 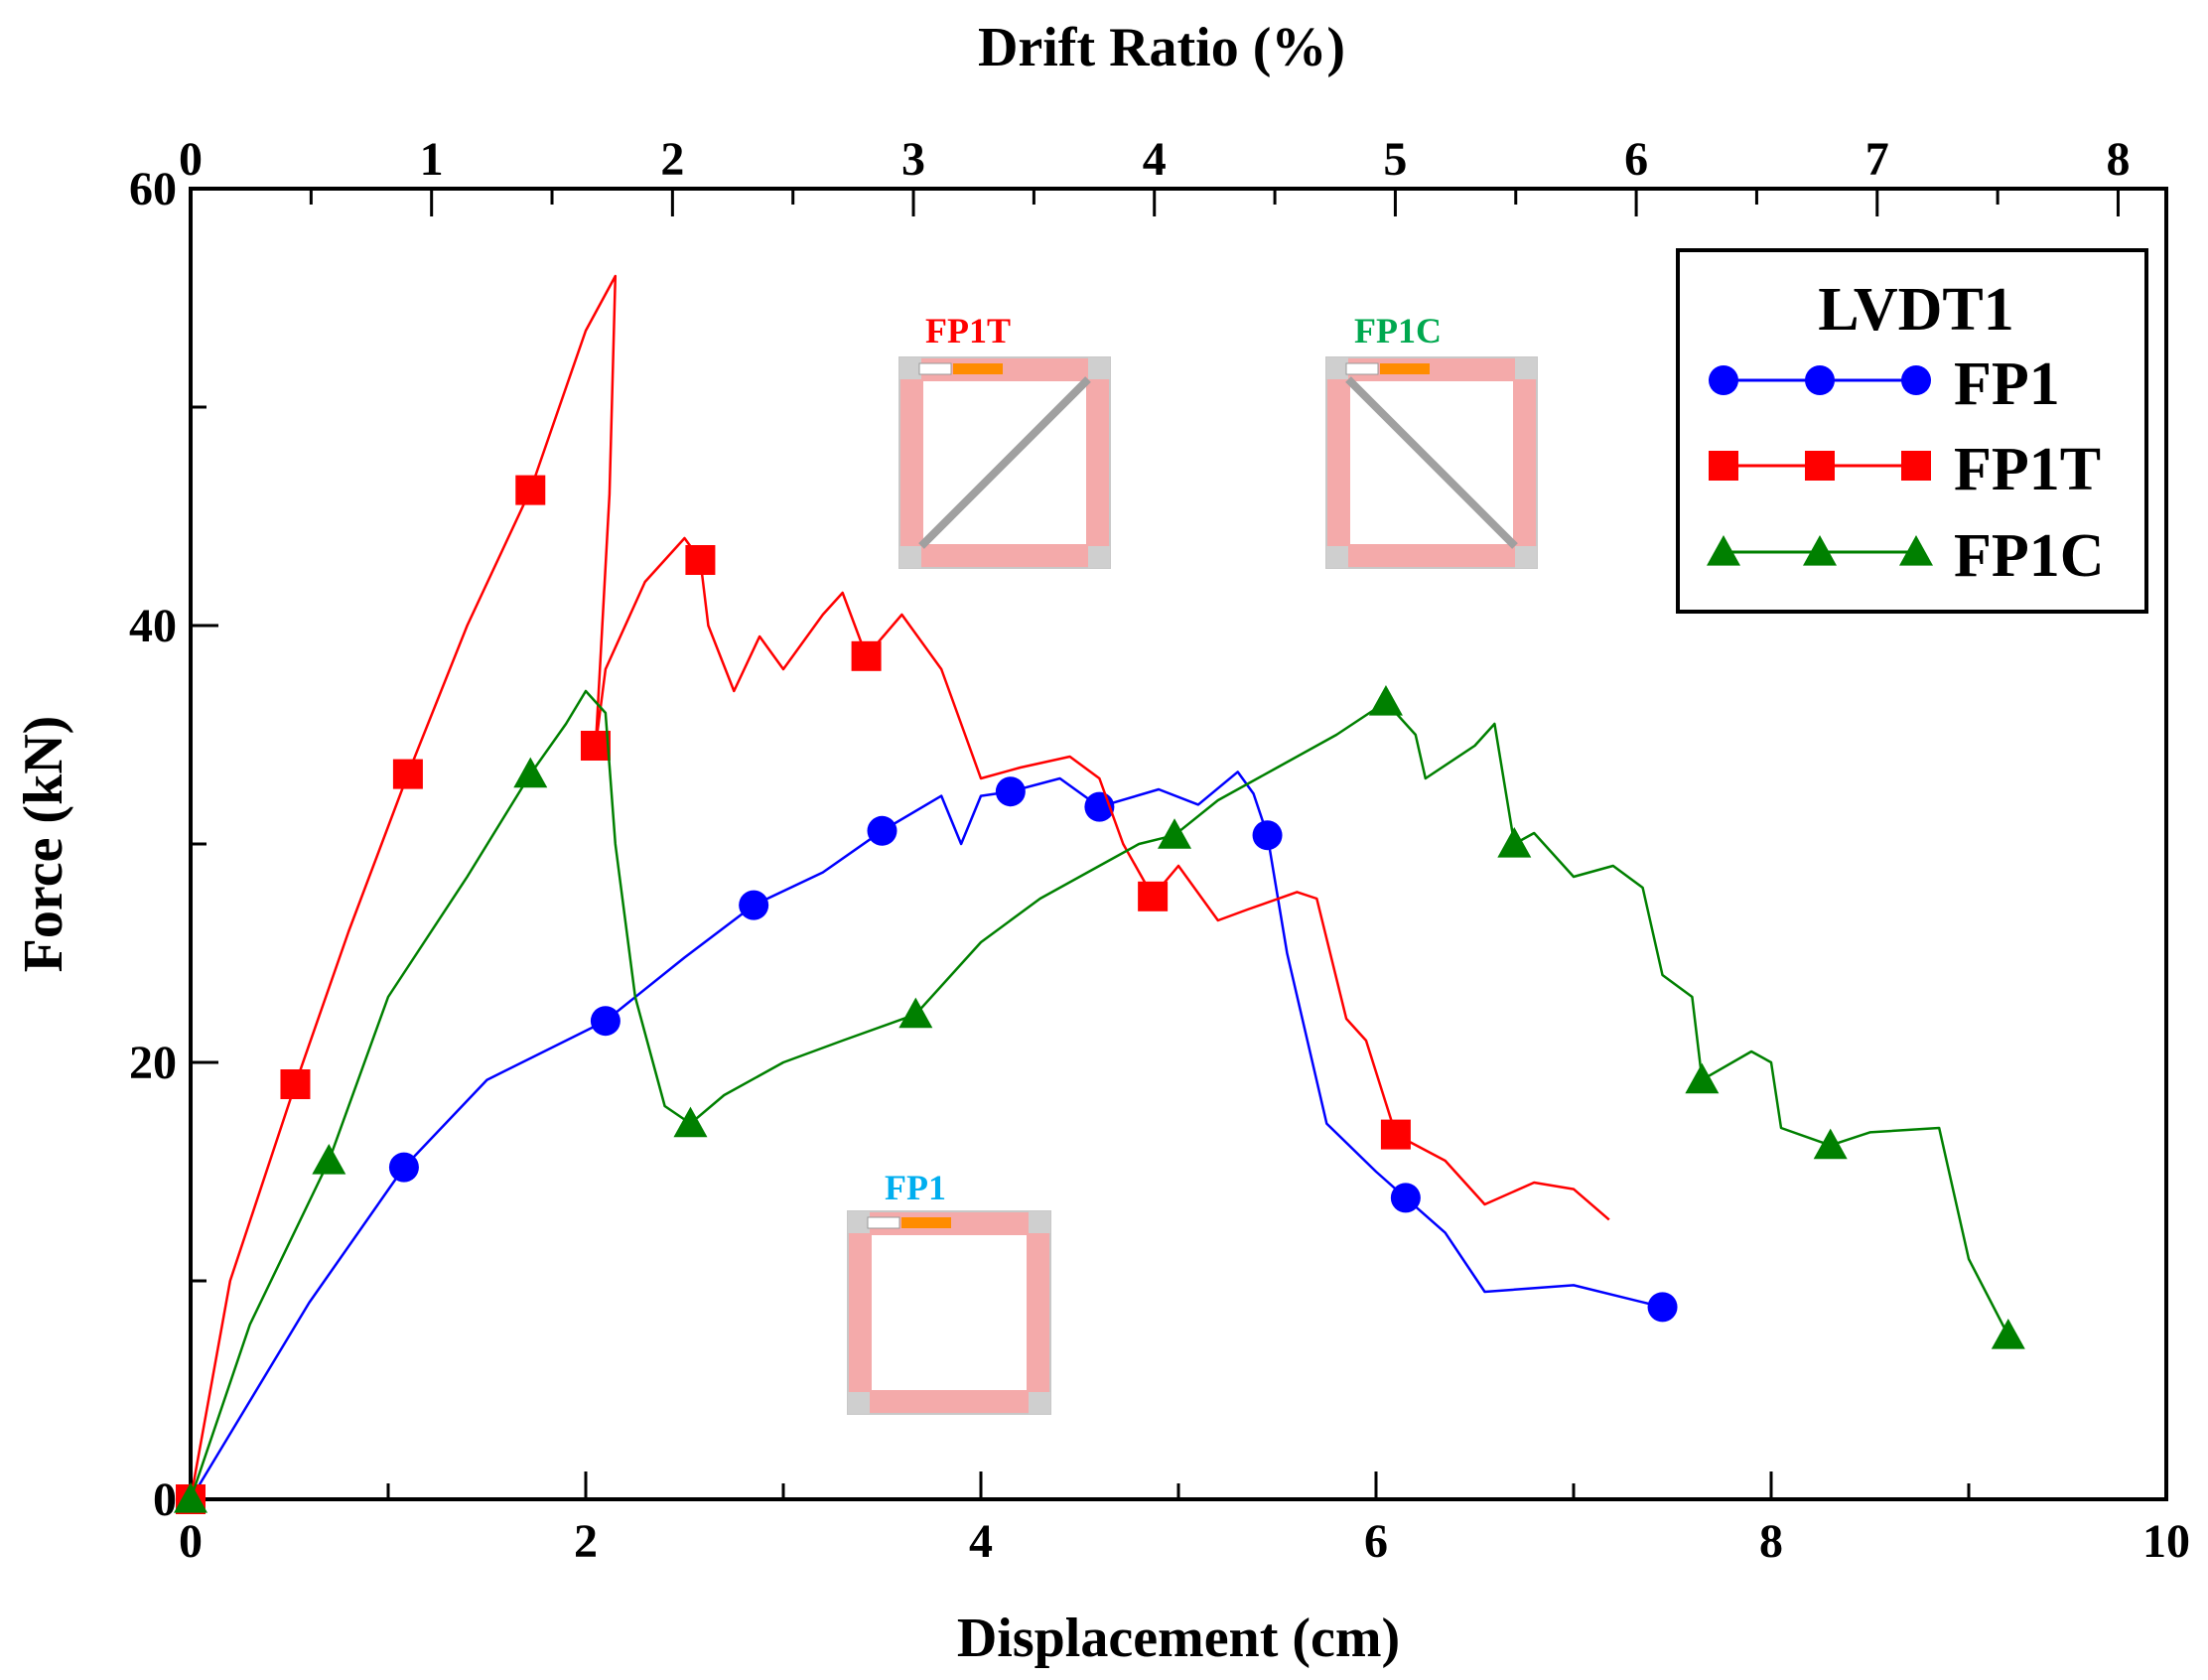 What do you see at coordinates (1178, 1638) in the screenshot?
I see `x-axis-title: Displacement (cm)` at bounding box center [1178, 1638].